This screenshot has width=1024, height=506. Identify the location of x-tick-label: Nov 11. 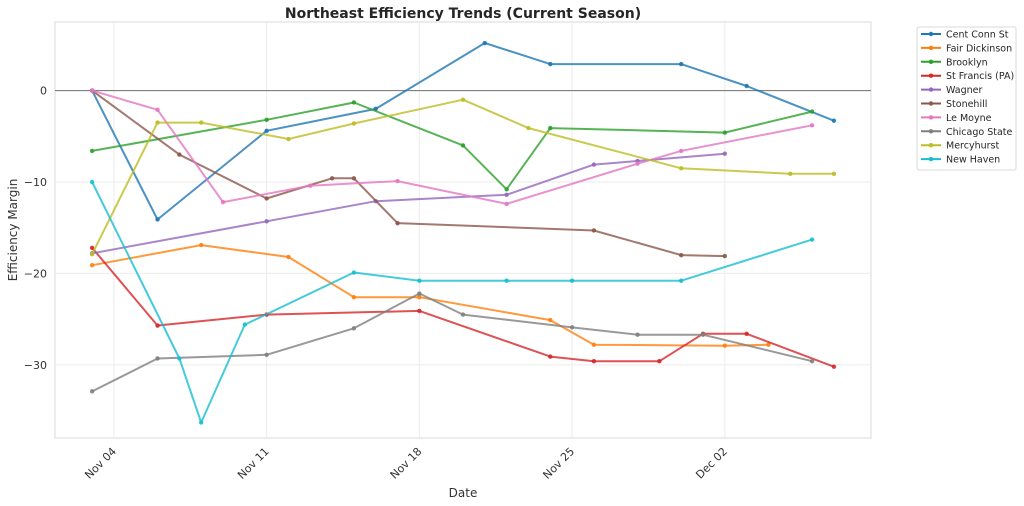
(253, 463).